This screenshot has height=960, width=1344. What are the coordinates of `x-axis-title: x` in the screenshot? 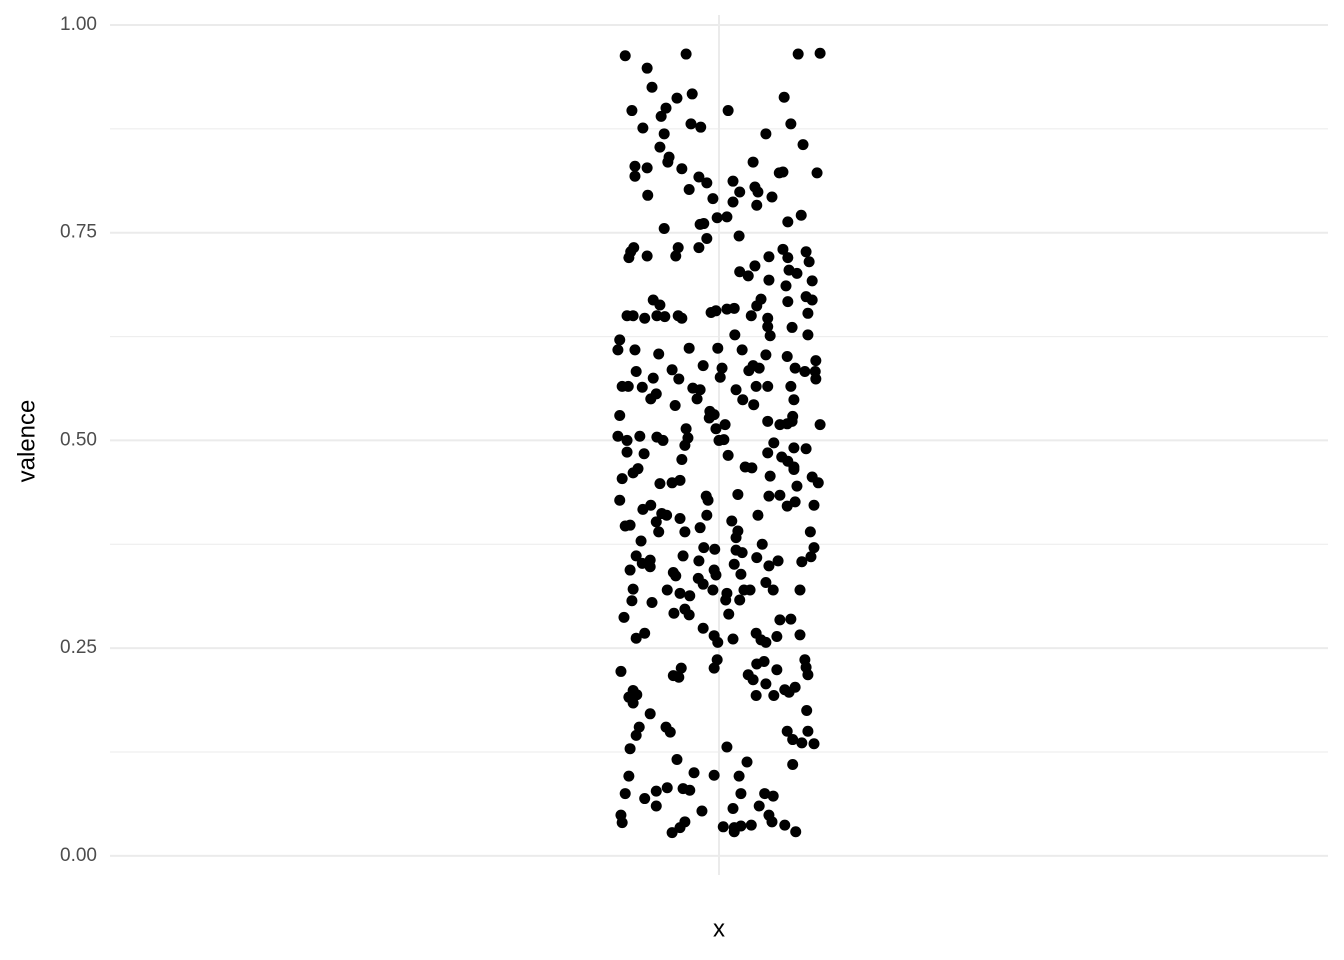 It's located at (719, 928).